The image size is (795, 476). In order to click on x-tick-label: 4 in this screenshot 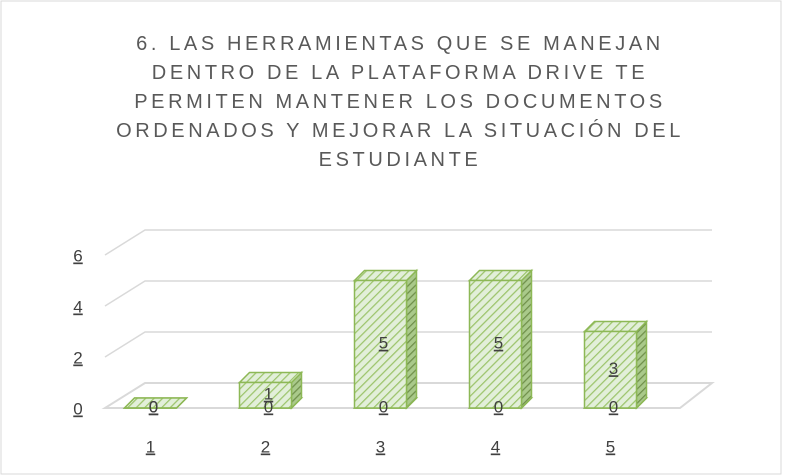, I will do `click(495, 446)`.